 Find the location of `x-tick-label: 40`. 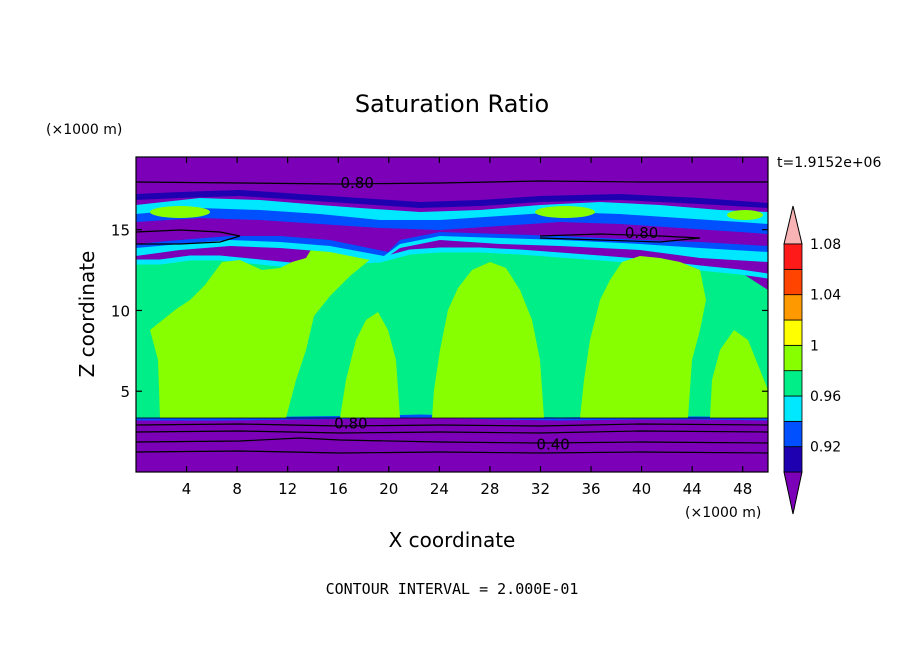

x-tick-label: 40 is located at coordinates (641, 489).